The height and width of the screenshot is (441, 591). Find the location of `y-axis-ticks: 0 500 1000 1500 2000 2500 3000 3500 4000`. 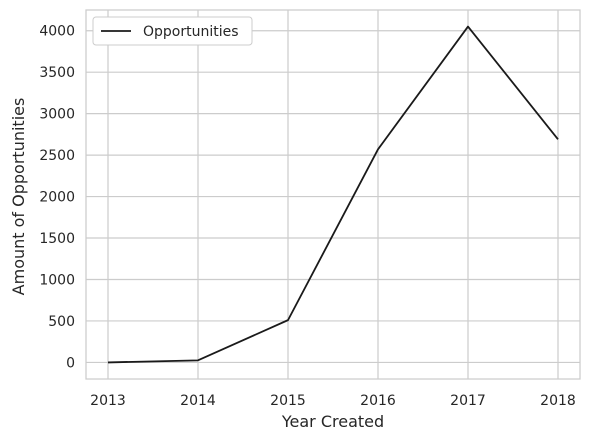

y-axis-ticks: 0 500 1000 1500 2000 2500 3000 3500 4000 is located at coordinates (57, 198).